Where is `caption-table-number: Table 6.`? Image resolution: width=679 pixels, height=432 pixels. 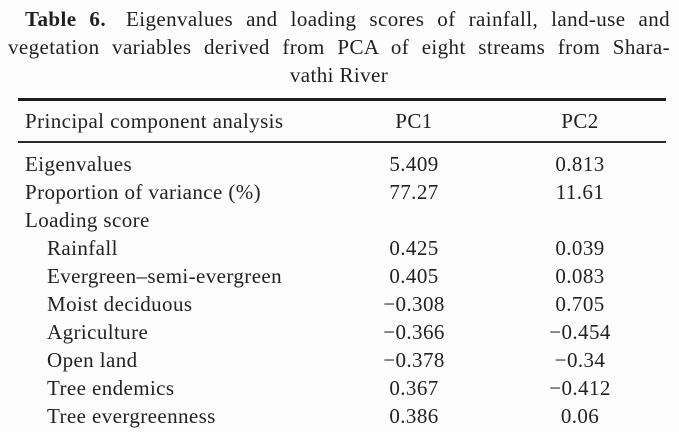
caption-table-number: Table 6. is located at coordinates (65, 19).